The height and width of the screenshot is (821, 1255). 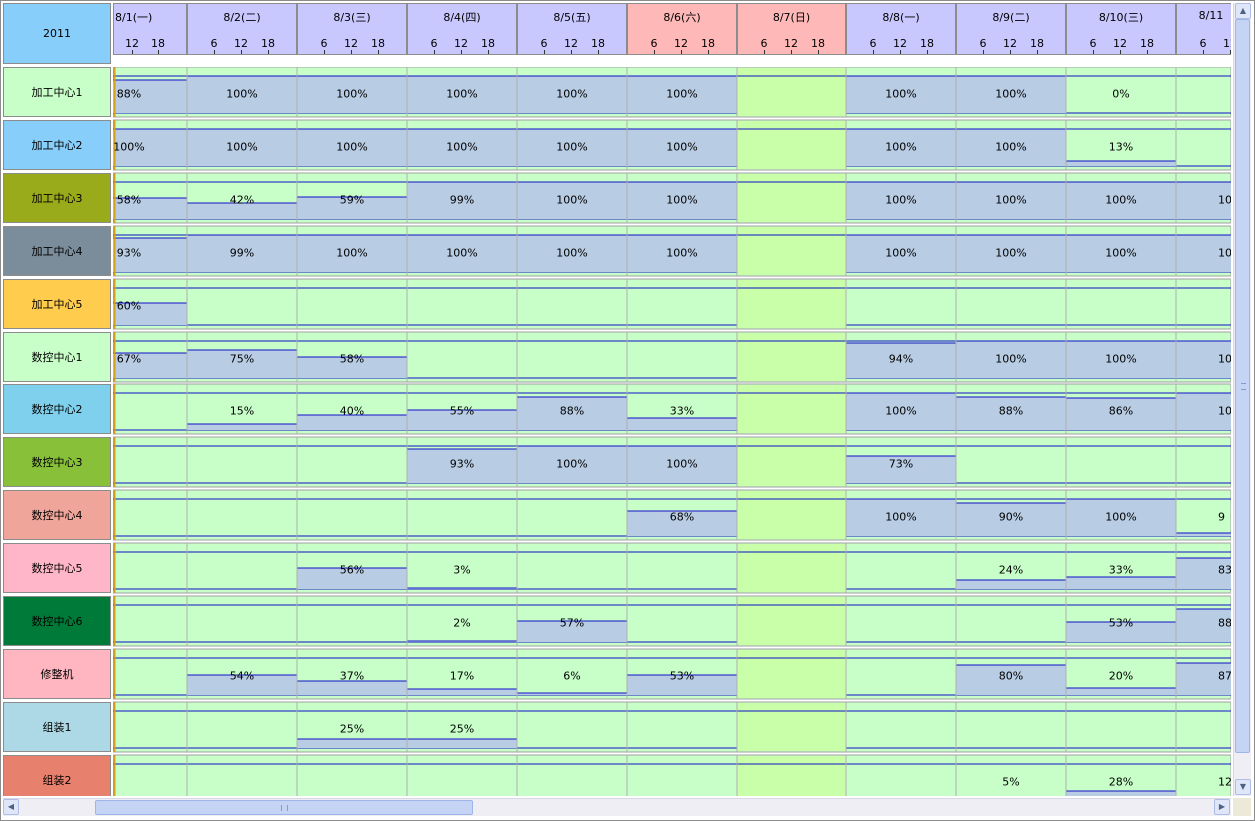 I want to click on machine-label: 修整机, so click(x=57, y=674).